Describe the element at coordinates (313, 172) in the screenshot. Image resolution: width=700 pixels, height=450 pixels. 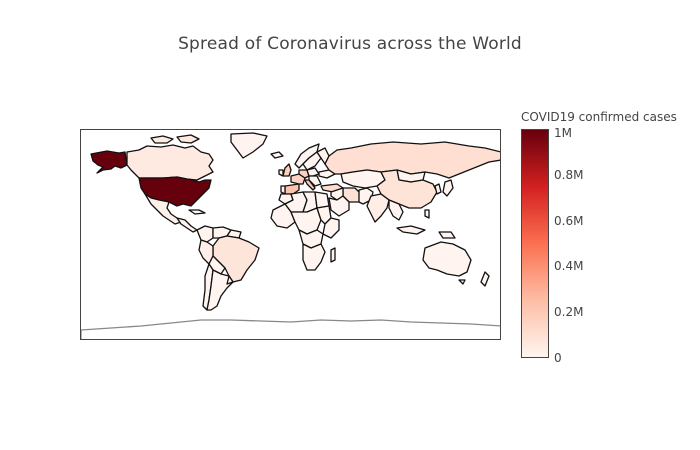
I see `region-poland` at that location.